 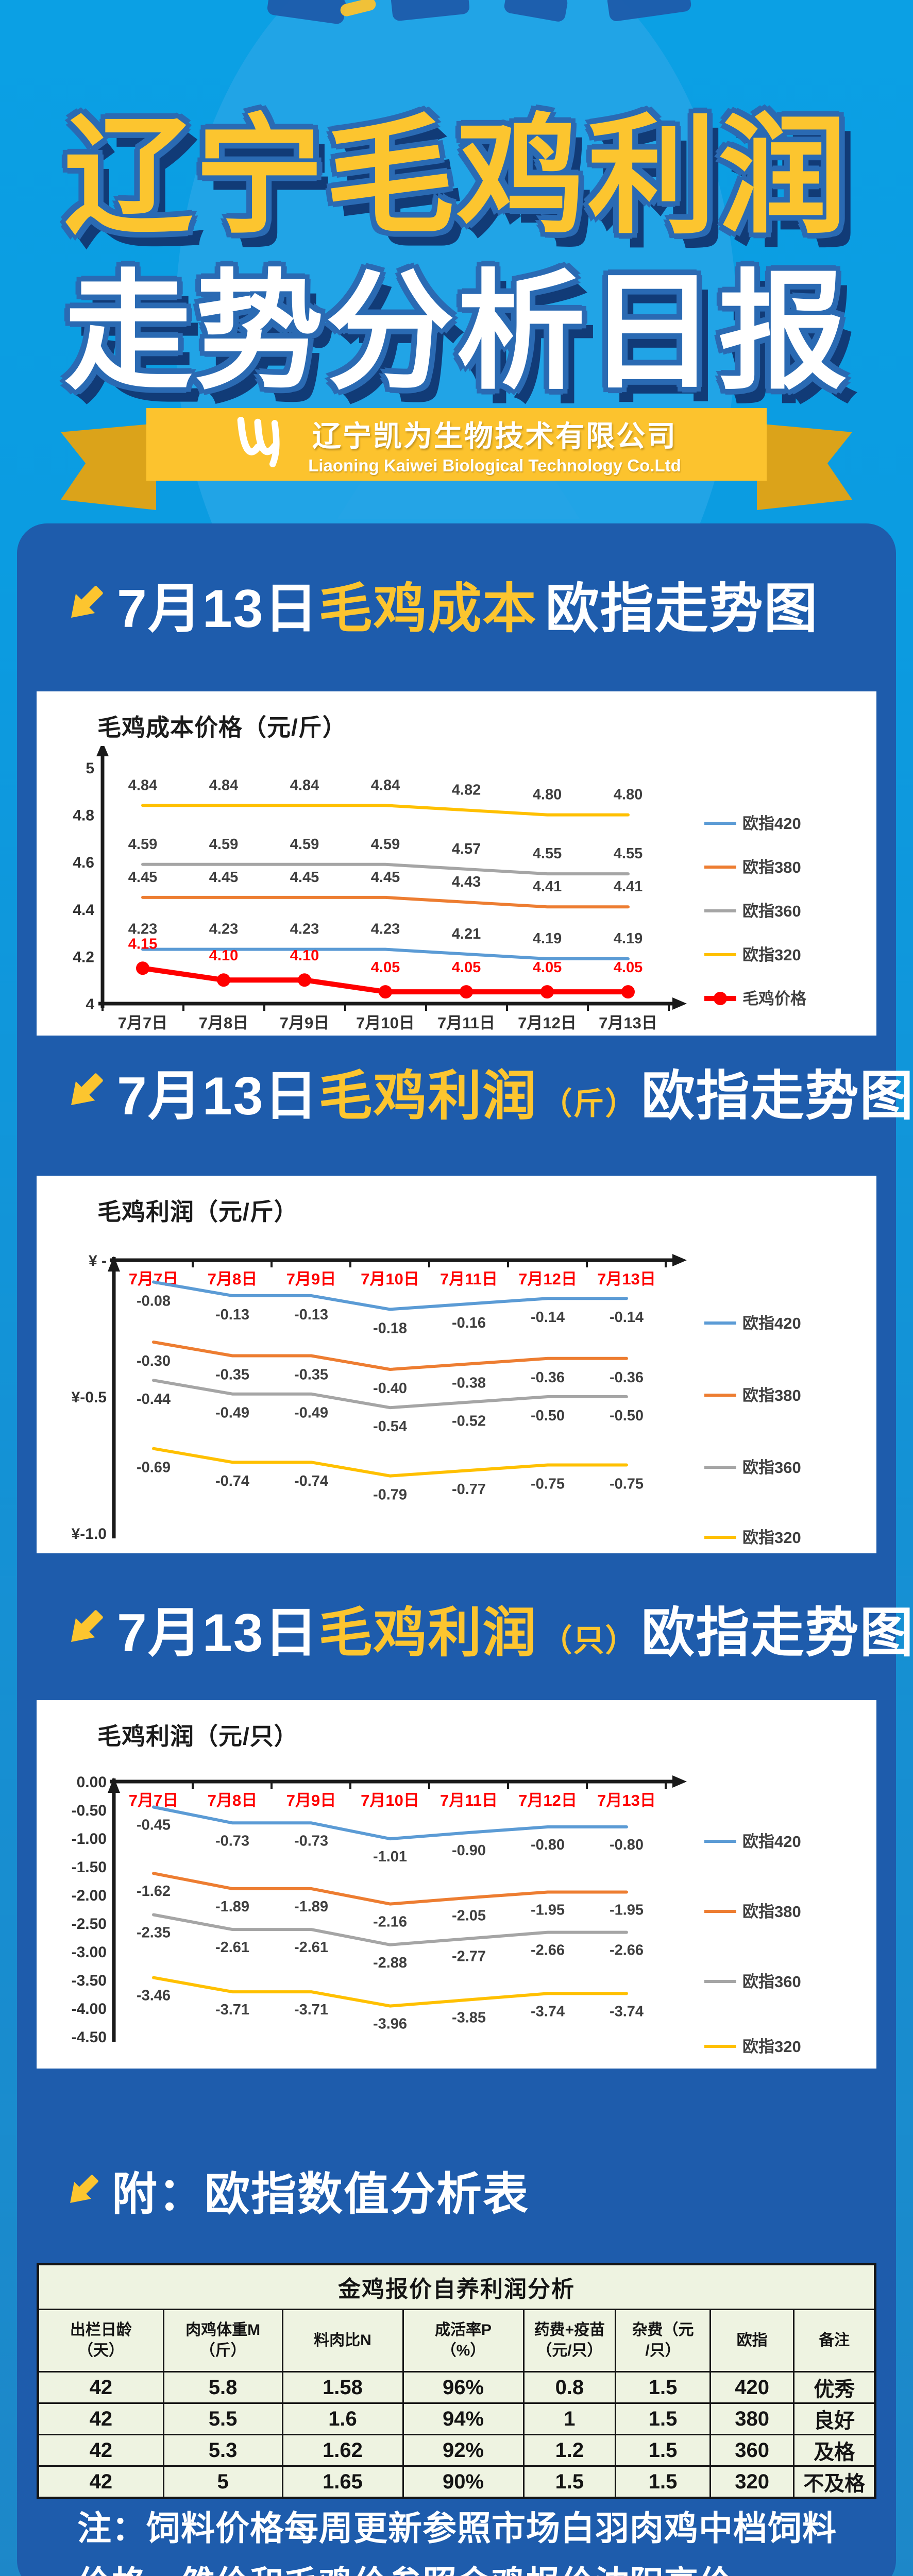 What do you see at coordinates (570, 2340) in the screenshot?
I see `table-header-cell: 药费+疫苗 （元/只）` at bounding box center [570, 2340].